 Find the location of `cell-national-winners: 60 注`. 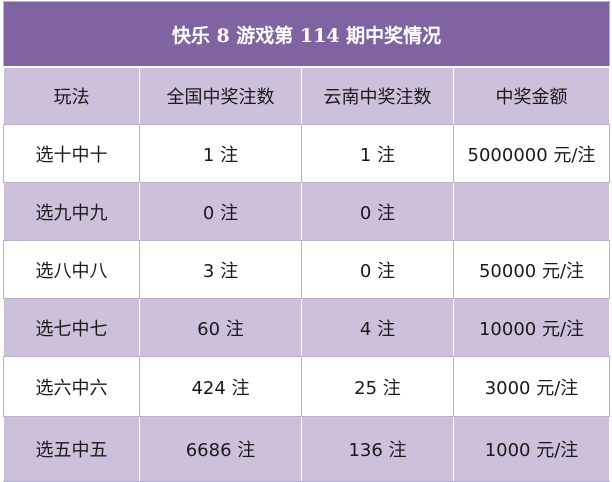

cell-national-winners: 60 注 is located at coordinates (220, 327).